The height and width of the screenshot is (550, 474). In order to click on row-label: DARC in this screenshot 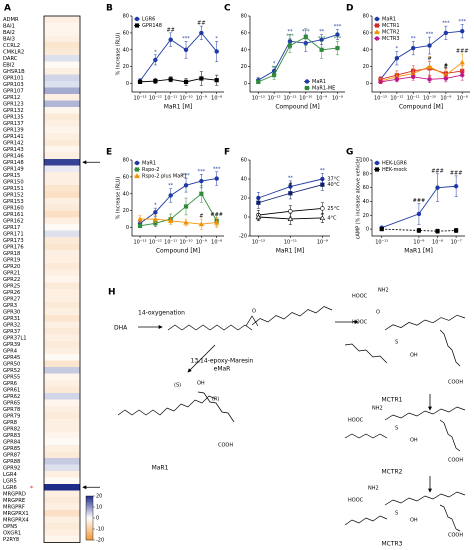, I will do `click(10, 59)`.